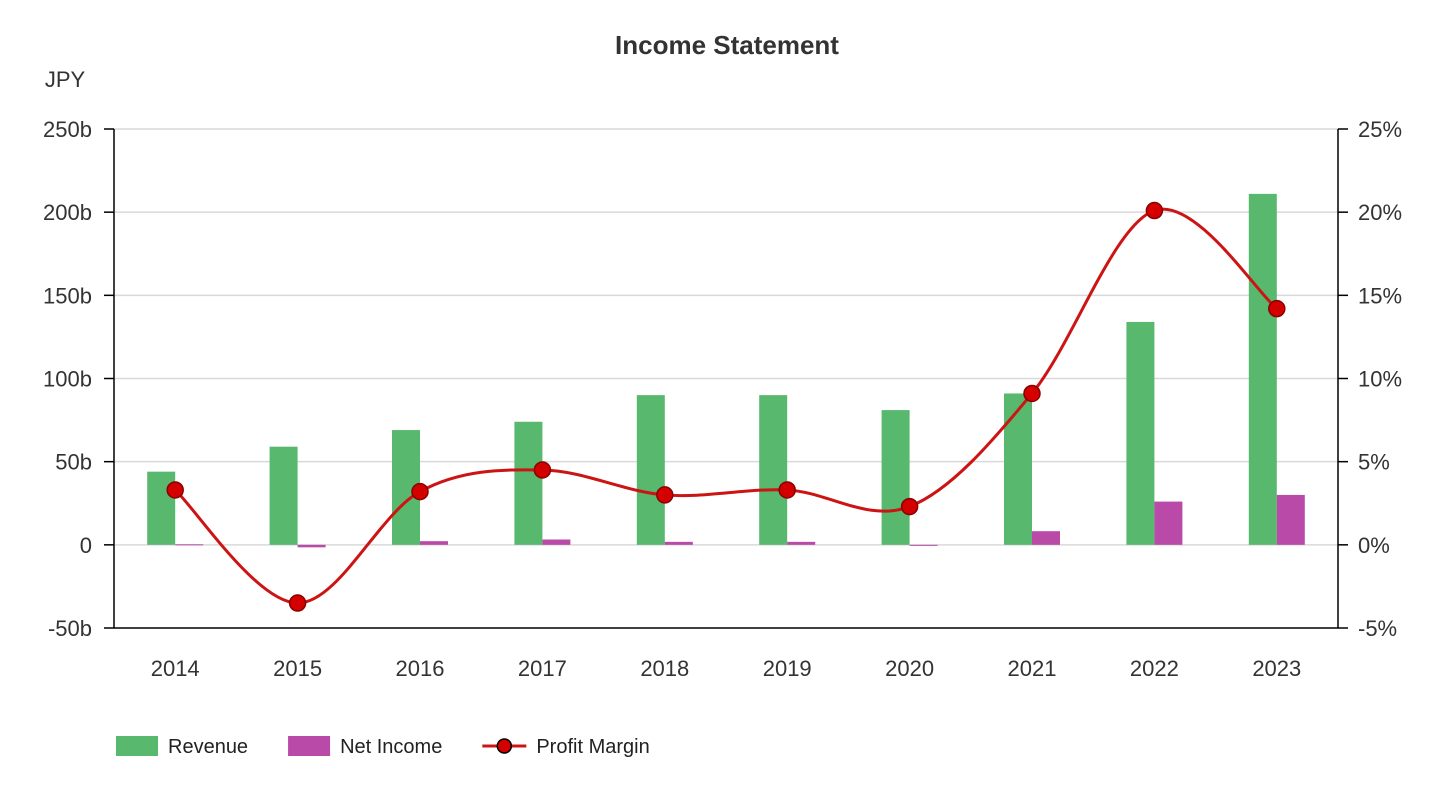  What do you see at coordinates (592, 747) in the screenshot?
I see `profit-margin-legend-label: Profit Margin` at bounding box center [592, 747].